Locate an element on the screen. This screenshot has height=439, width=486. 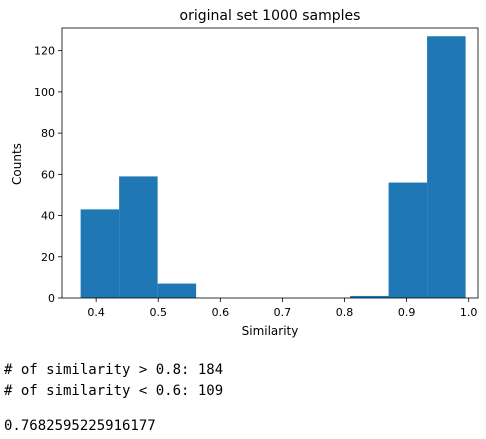
x-axis-label: Similarity is located at coordinates (270, 331).